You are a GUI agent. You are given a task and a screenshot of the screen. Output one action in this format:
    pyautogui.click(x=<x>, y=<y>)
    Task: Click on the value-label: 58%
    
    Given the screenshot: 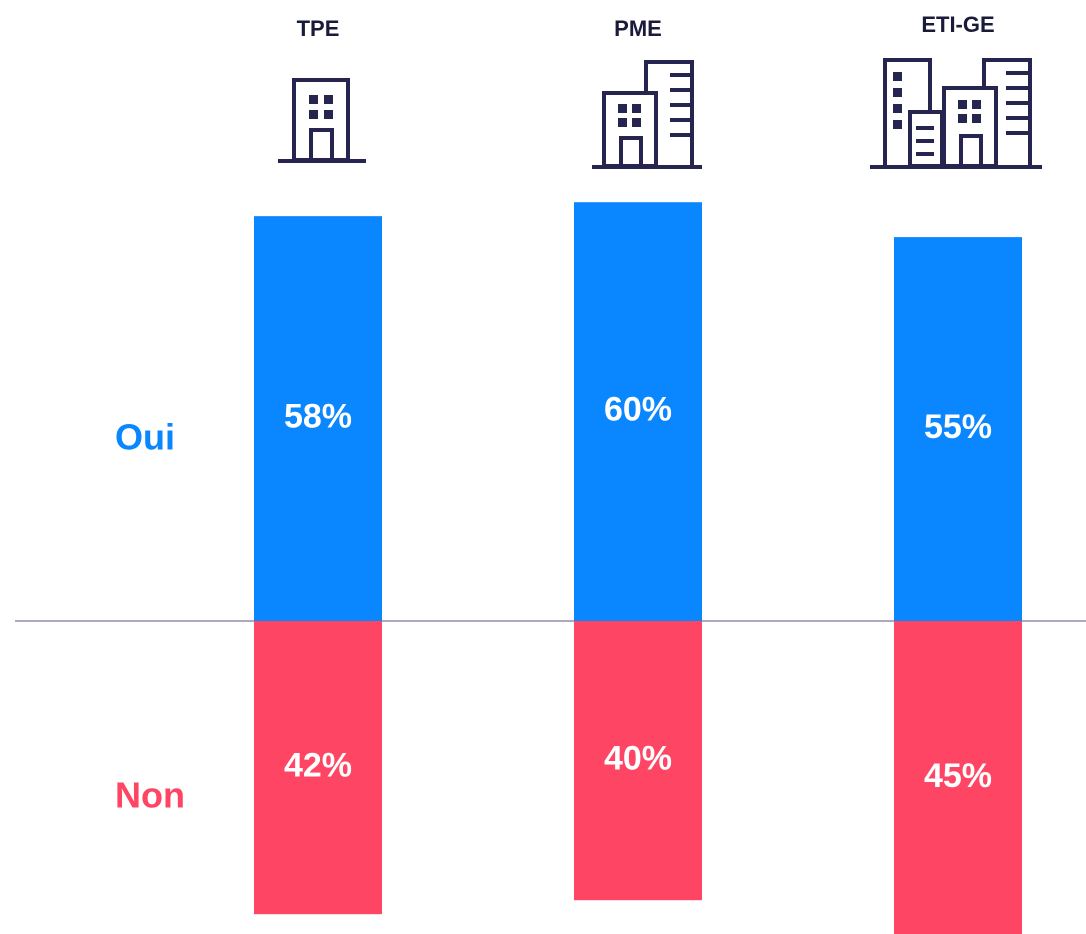 What is the action you would take?
    pyautogui.click(x=318, y=417)
    